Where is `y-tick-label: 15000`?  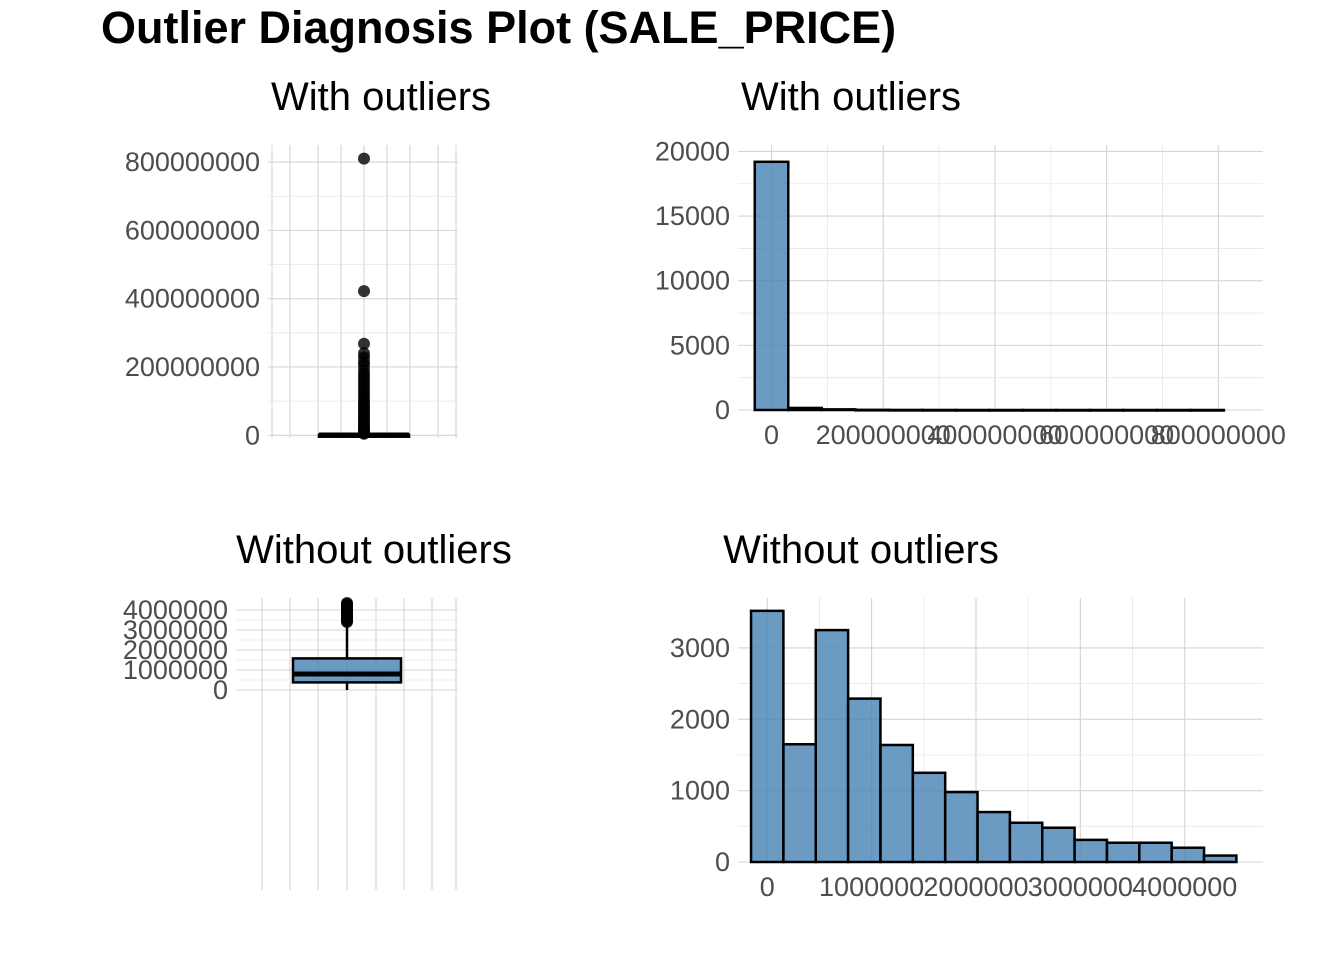
y-tick-label: 15000 is located at coordinates (692, 216).